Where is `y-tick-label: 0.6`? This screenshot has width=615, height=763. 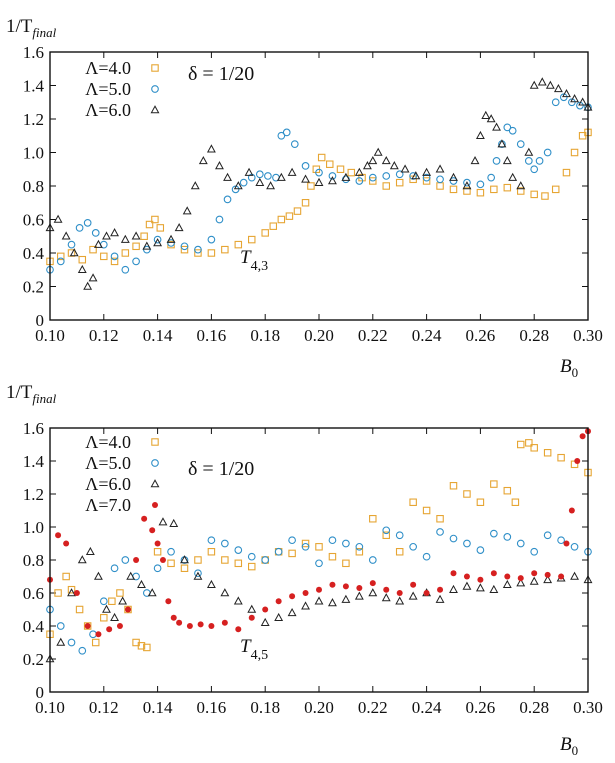
y-tick-label: 0.6 is located at coordinates (33, 593).